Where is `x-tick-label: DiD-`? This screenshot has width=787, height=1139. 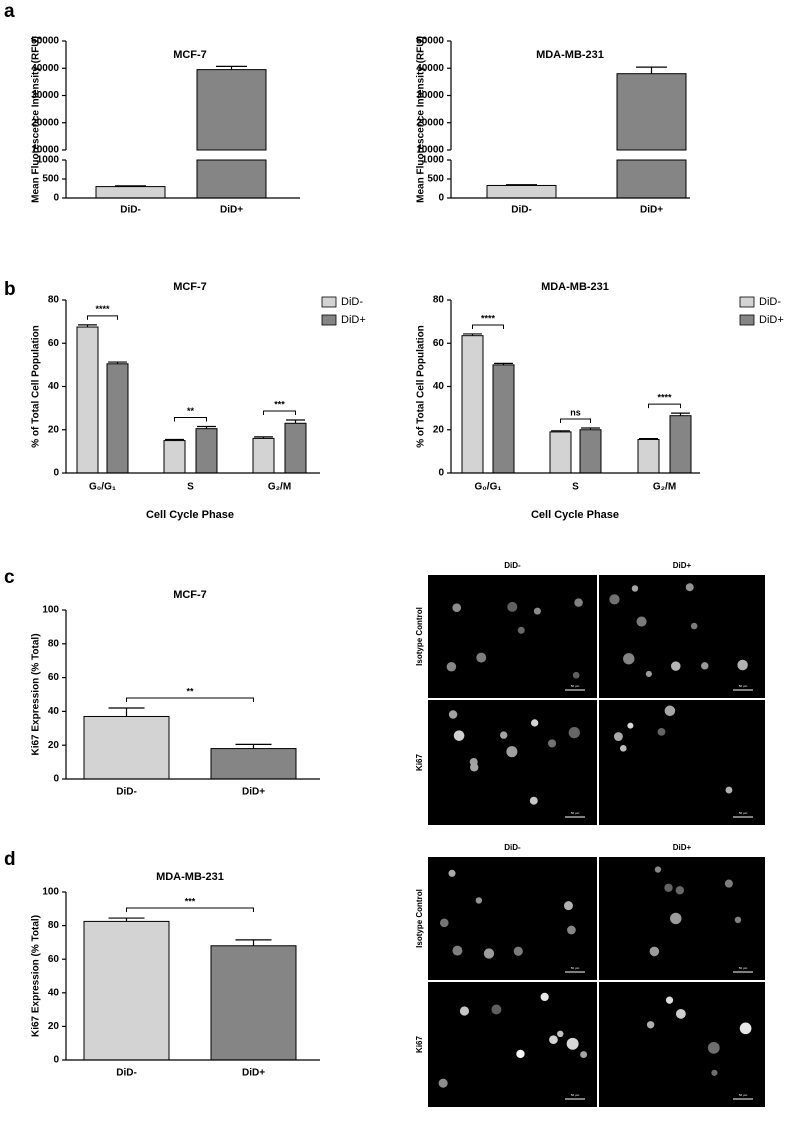 x-tick-label: DiD- is located at coordinates (126, 792).